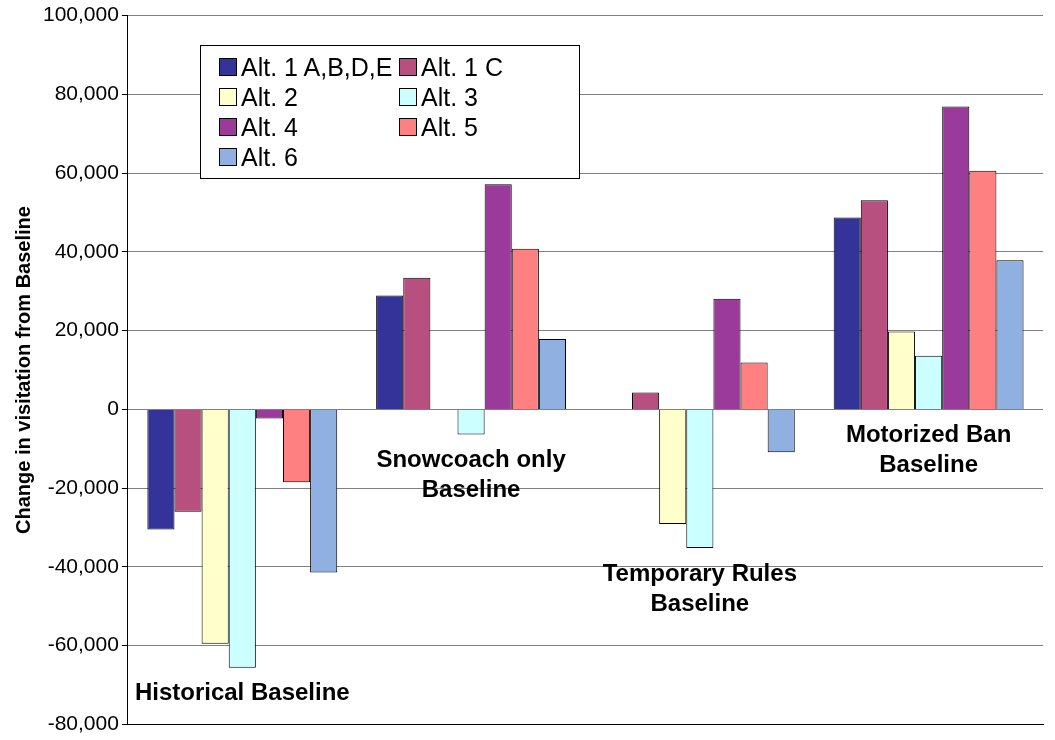  I want to click on y-tick-label: 100,000, so click(80, 14).